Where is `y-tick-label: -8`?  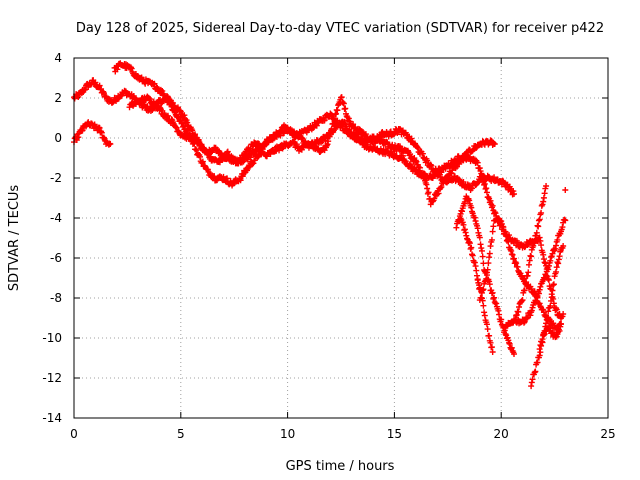
y-tick-label: -8 is located at coordinates (56, 298).